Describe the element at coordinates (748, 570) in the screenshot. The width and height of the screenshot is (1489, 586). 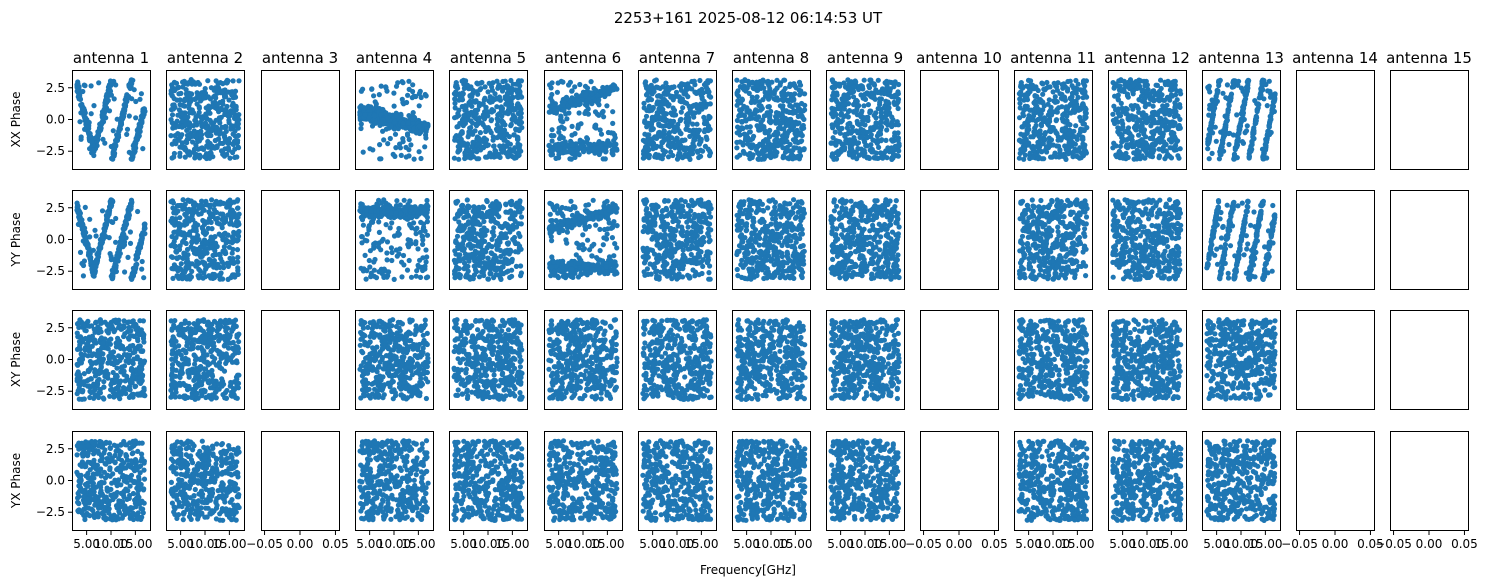
I see `x-axis-label: Frequency[GHz]` at that location.